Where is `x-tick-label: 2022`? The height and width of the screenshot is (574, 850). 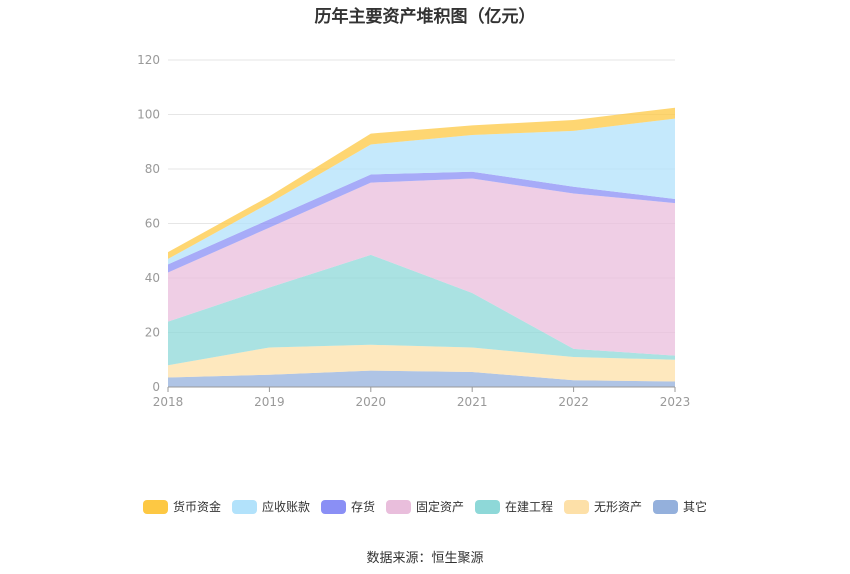
x-tick-label: 2022 is located at coordinates (573, 402).